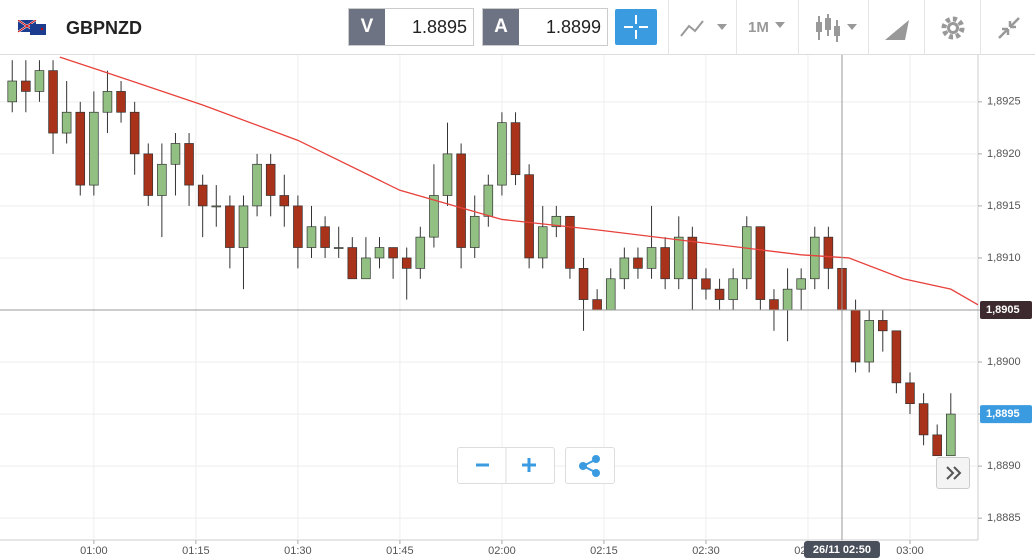 The width and height of the screenshot is (1035, 558). Describe the element at coordinates (501, 27) in the screenshot. I see `buy-label: A` at that location.